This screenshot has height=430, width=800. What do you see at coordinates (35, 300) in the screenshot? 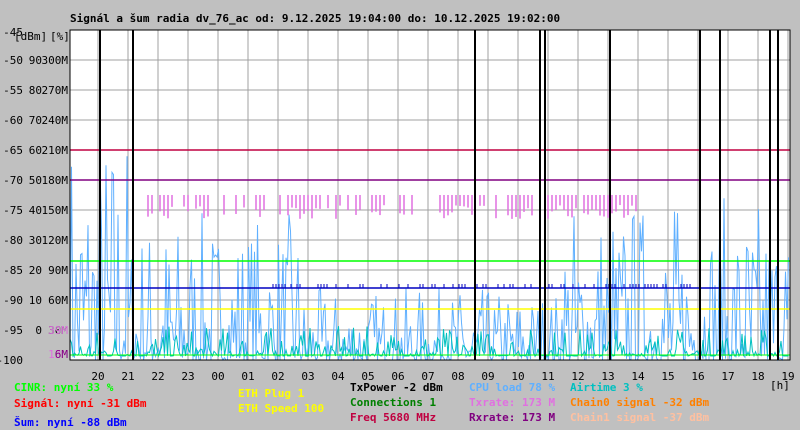
I see `y-tick-pct: 10` at bounding box center [35, 300].